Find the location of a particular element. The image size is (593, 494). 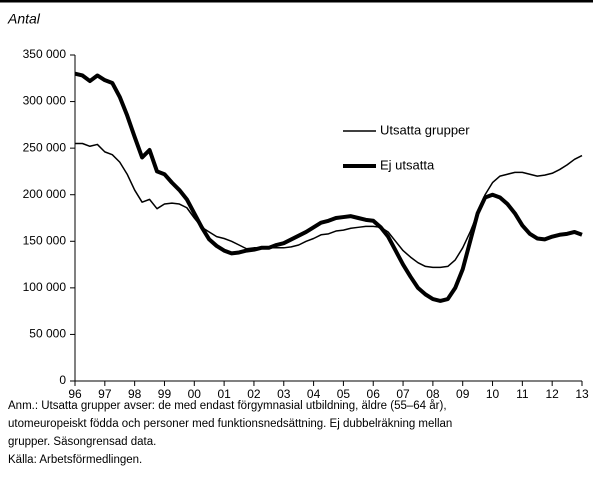

y-tick-label: 100 000 is located at coordinates (45, 287).